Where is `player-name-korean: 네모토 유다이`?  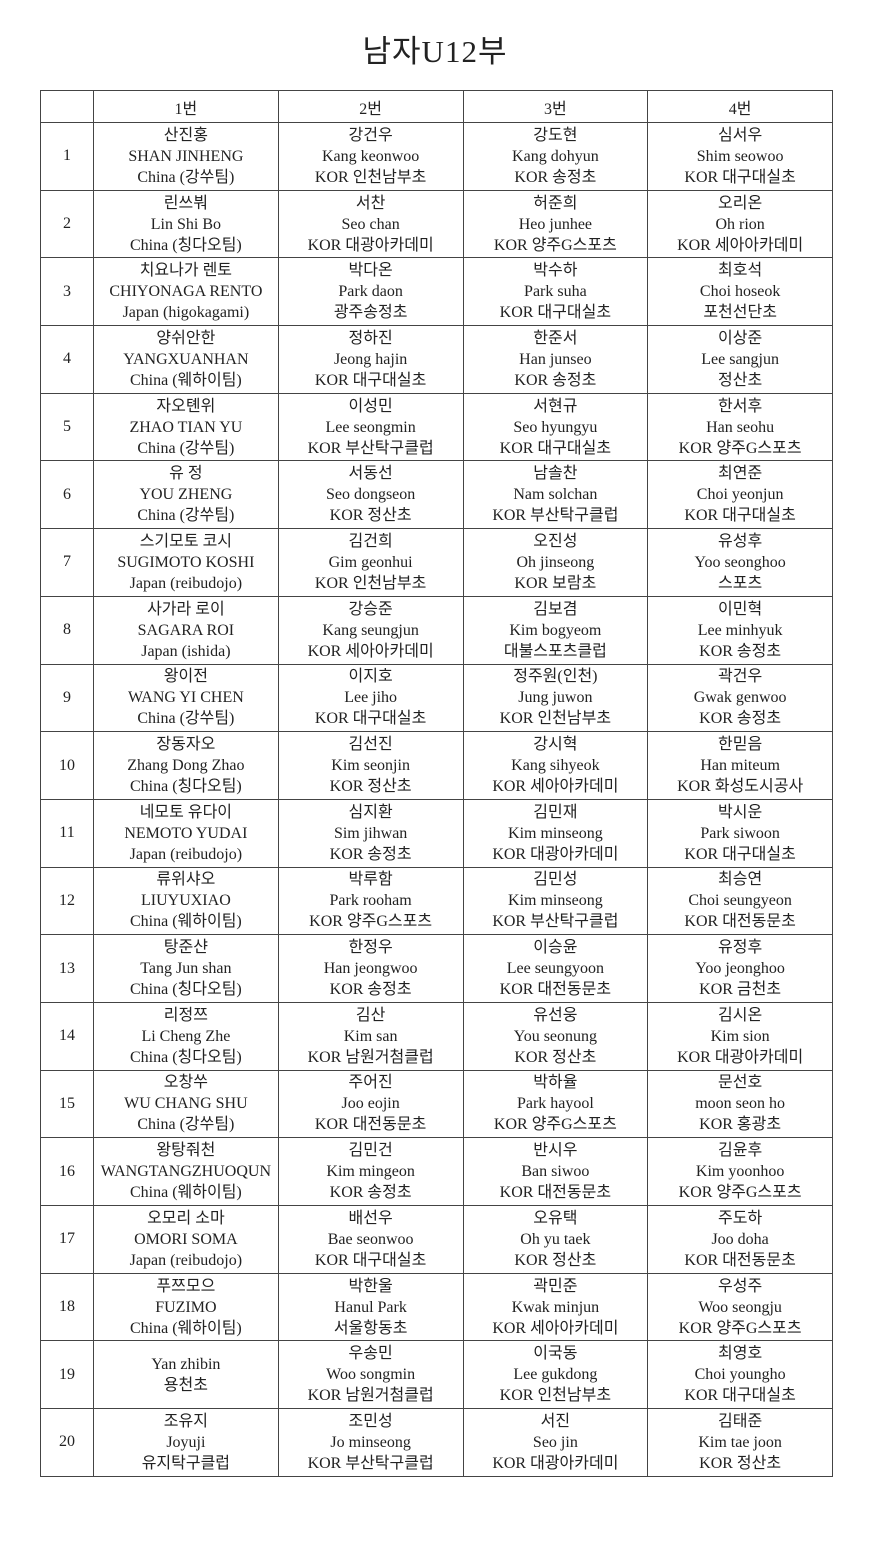
player-name-korean: 네모토 유다이 is located at coordinates (186, 812).